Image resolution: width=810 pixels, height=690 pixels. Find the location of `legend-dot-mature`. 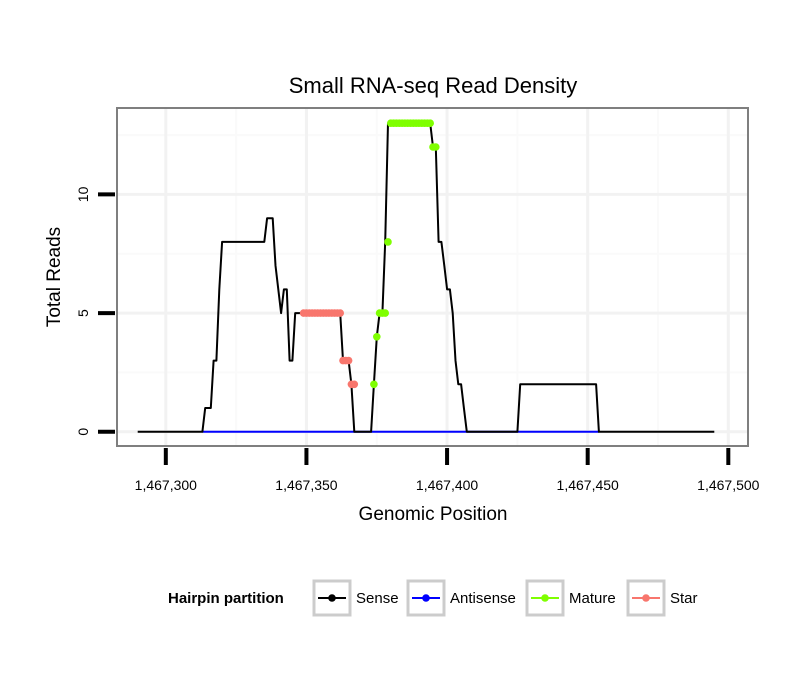

legend-dot-mature is located at coordinates (545, 598).